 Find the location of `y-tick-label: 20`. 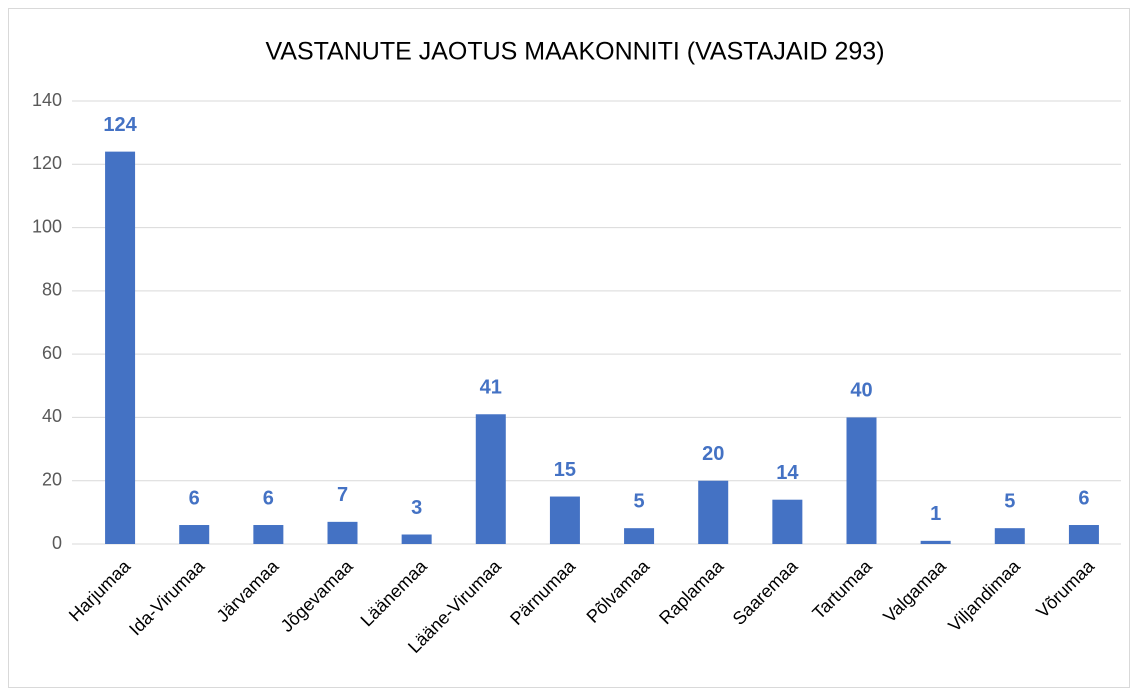

y-tick-label: 20 is located at coordinates (52, 479).